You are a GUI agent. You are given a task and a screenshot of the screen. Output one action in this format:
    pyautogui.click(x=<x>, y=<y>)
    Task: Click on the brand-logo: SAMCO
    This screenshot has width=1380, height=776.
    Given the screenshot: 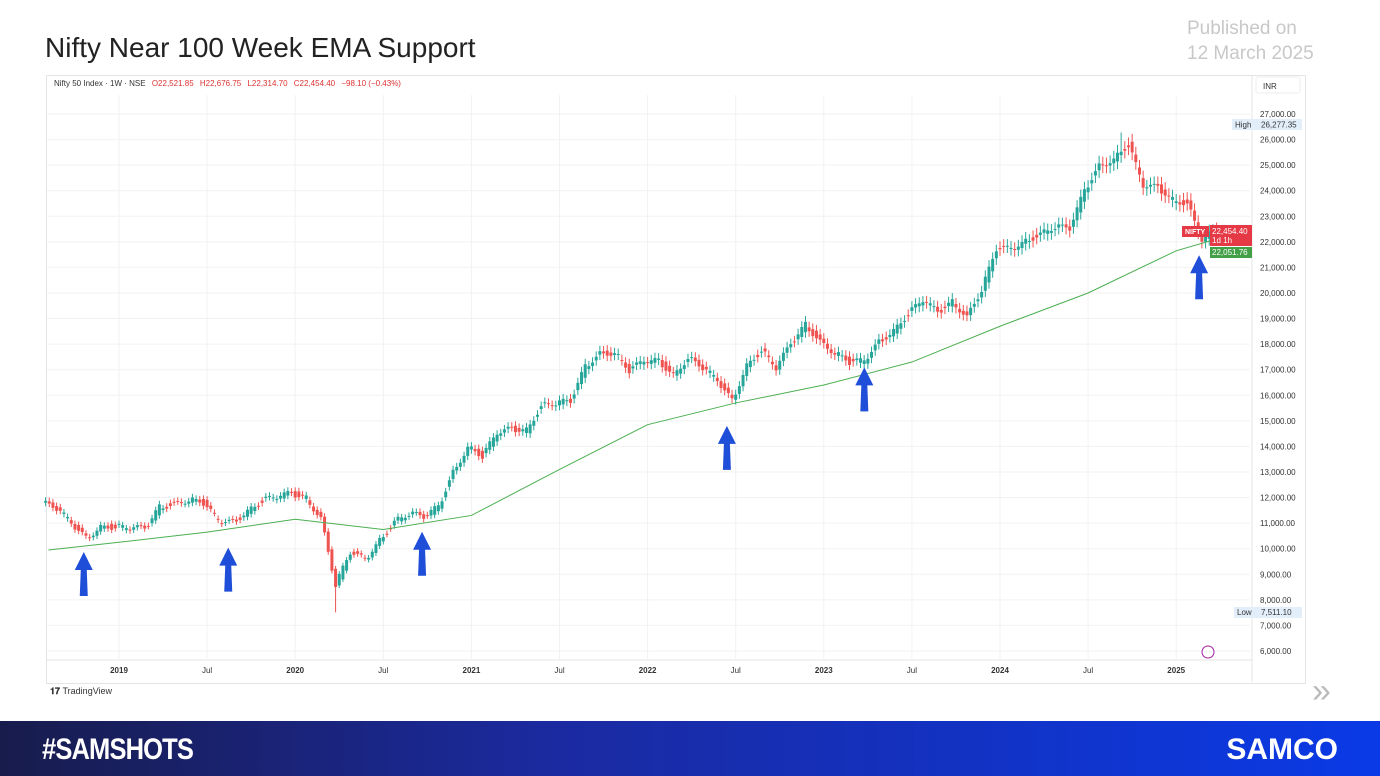 What is the action you would take?
    pyautogui.click(x=1282, y=749)
    